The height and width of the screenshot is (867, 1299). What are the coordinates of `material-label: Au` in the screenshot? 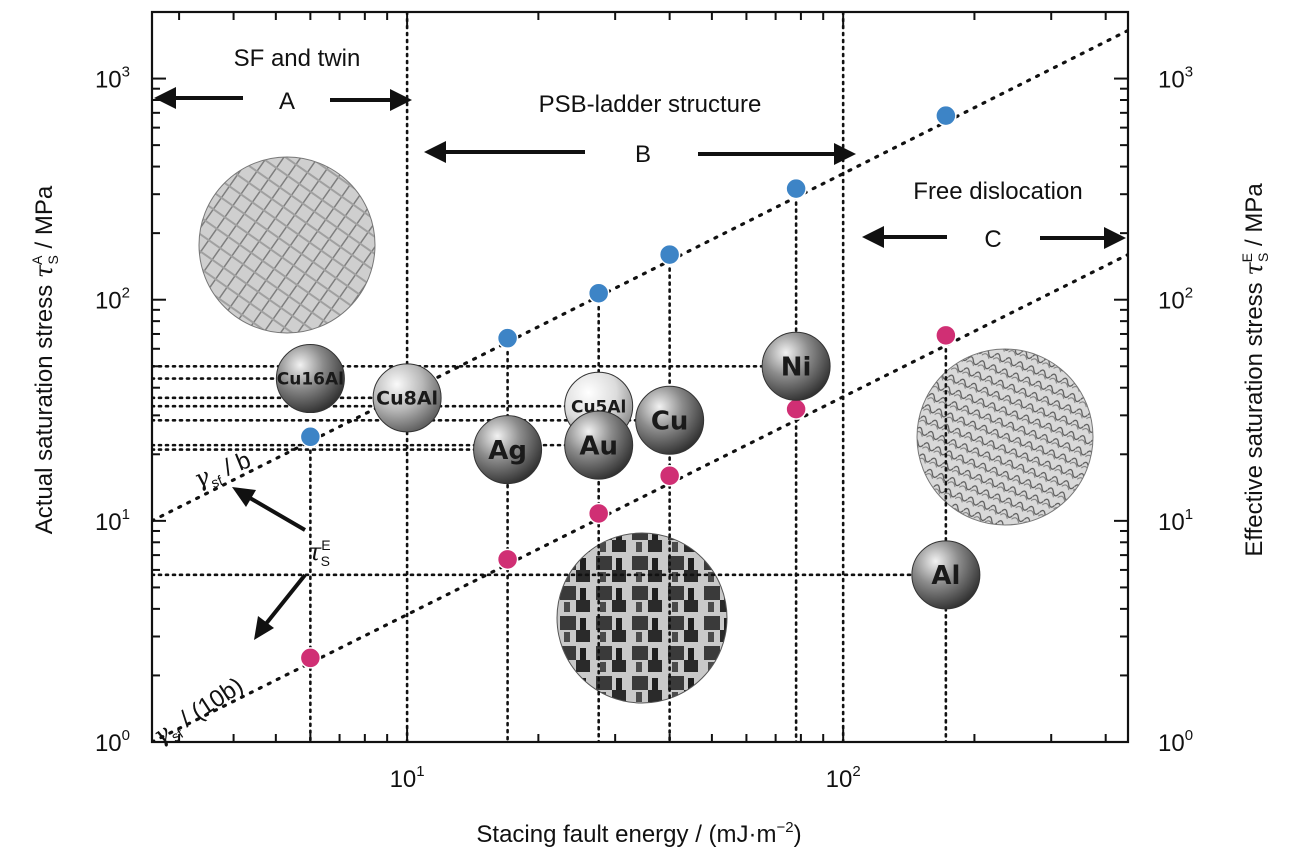 It's located at (598, 446).